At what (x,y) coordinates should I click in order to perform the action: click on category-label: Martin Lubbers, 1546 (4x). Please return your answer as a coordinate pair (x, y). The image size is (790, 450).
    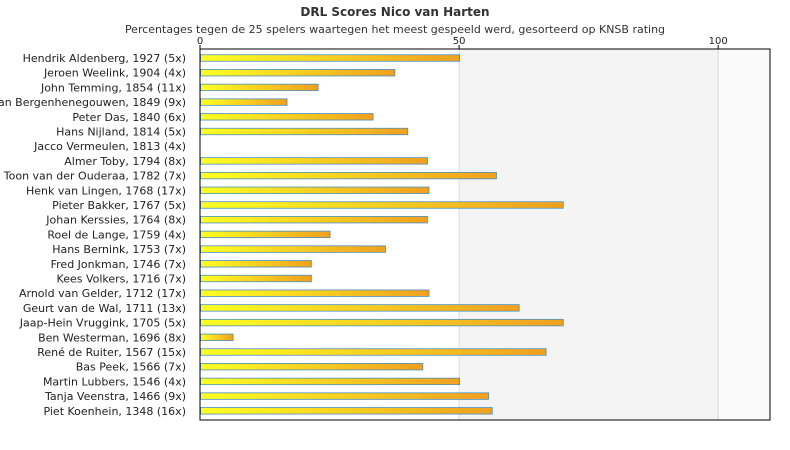
    Looking at the image, I should click on (114, 381).